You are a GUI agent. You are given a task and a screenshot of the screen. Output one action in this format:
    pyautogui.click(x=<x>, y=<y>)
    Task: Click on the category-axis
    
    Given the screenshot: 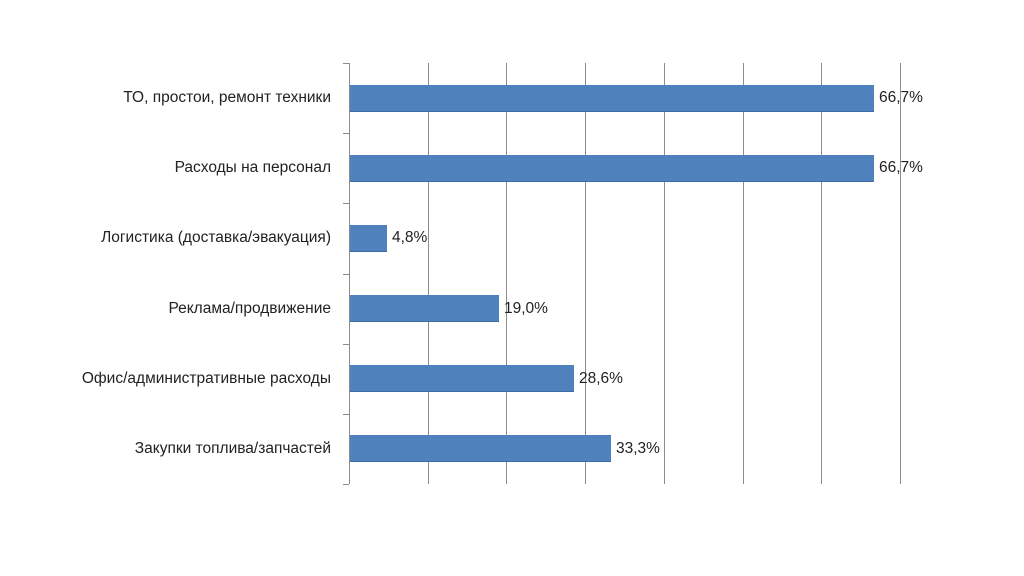 What is the action you would take?
    pyautogui.click(x=349, y=273)
    